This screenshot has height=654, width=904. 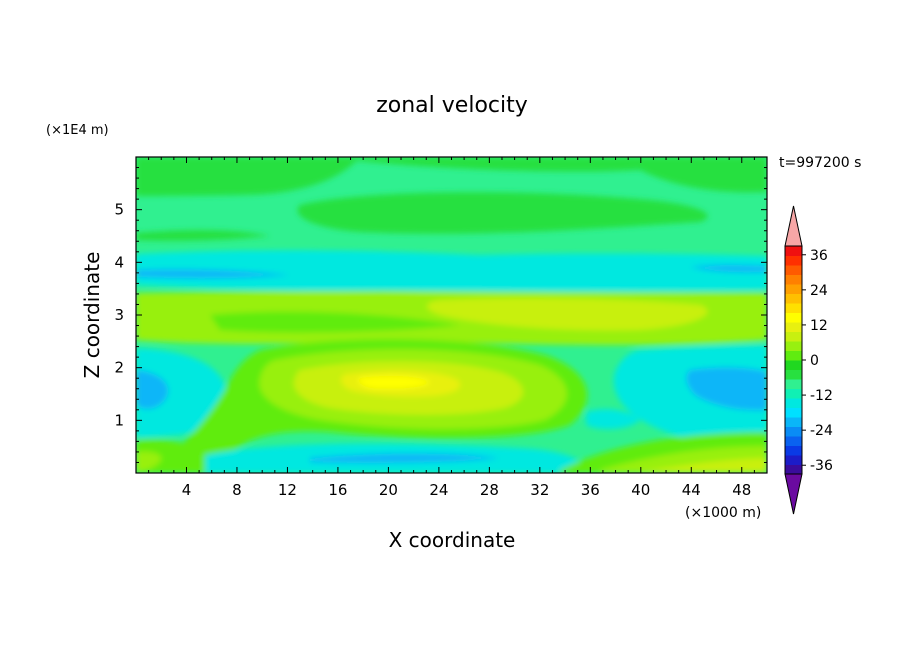 What do you see at coordinates (287, 490) in the screenshot?
I see `x-tick-label: 12` at bounding box center [287, 490].